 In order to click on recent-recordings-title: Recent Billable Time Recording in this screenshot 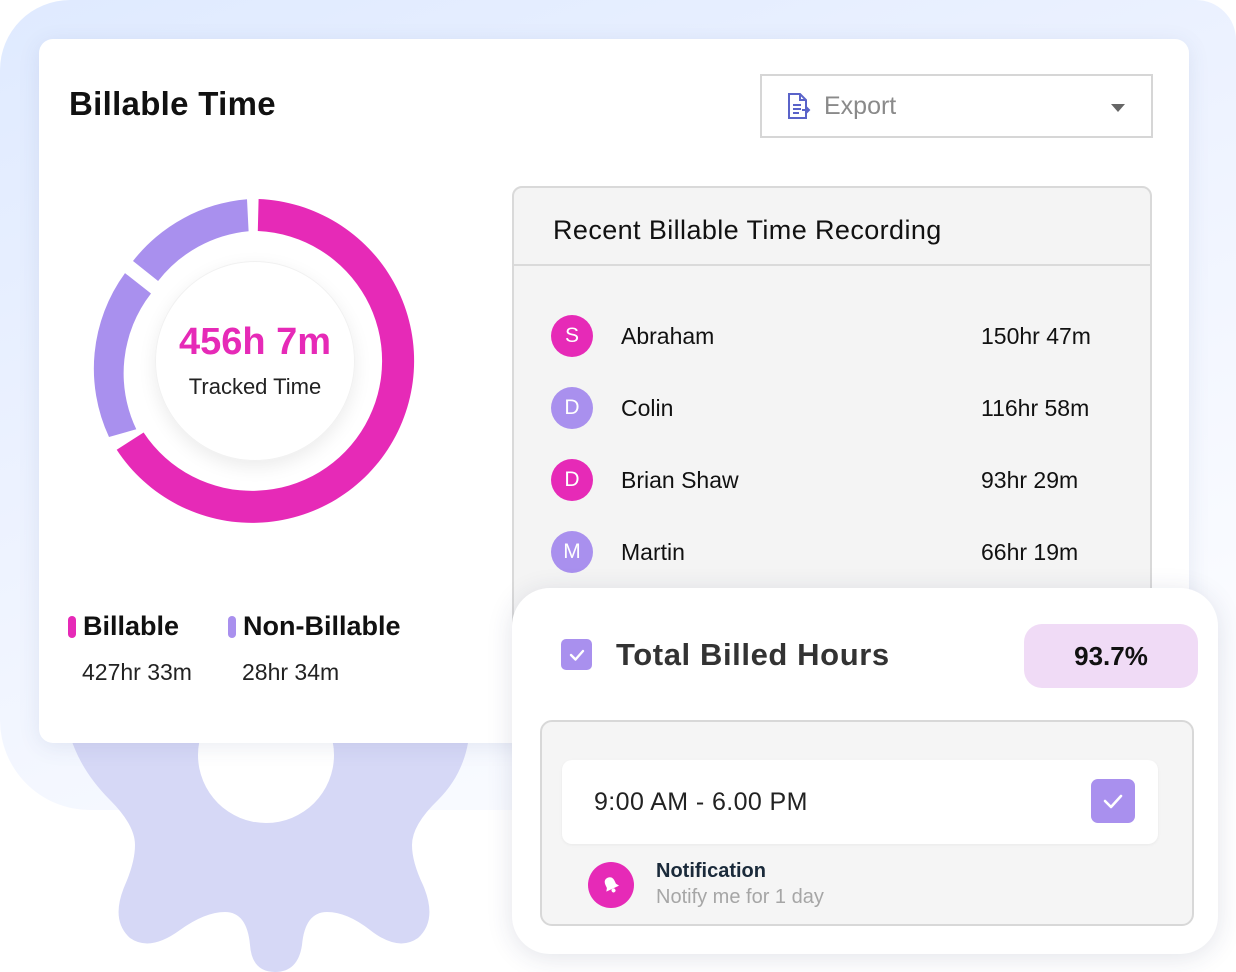, I will do `click(832, 227)`.